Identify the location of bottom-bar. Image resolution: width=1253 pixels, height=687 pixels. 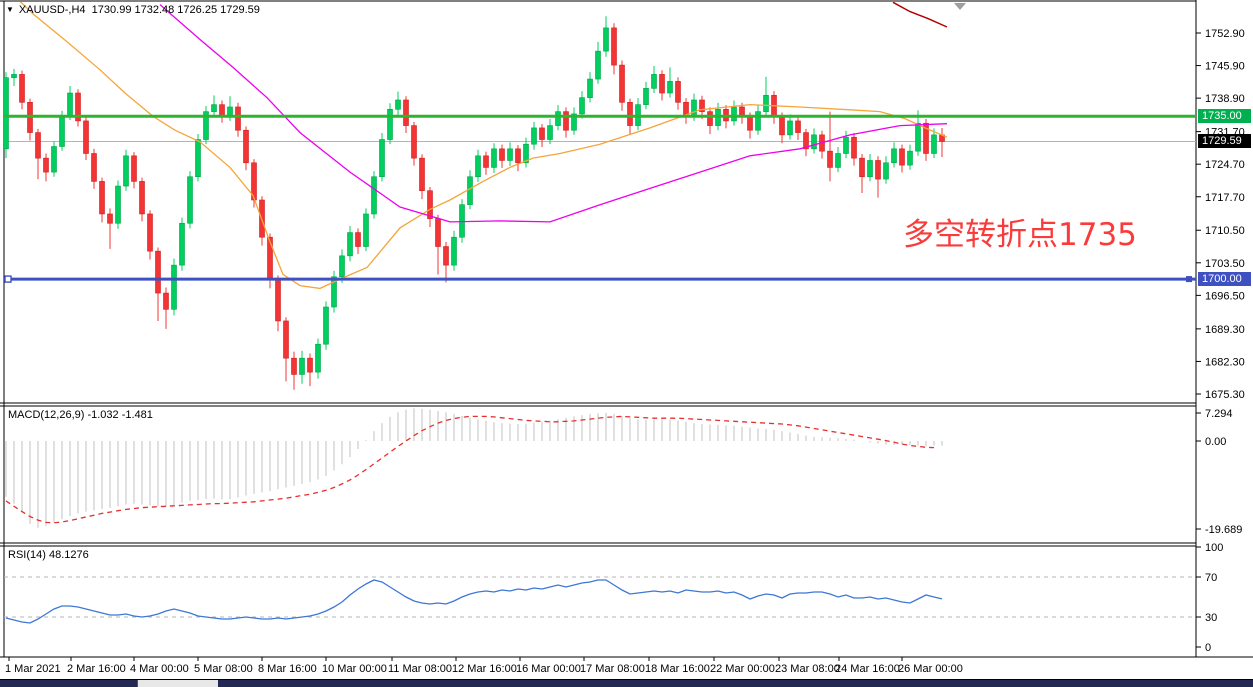
(626, 683).